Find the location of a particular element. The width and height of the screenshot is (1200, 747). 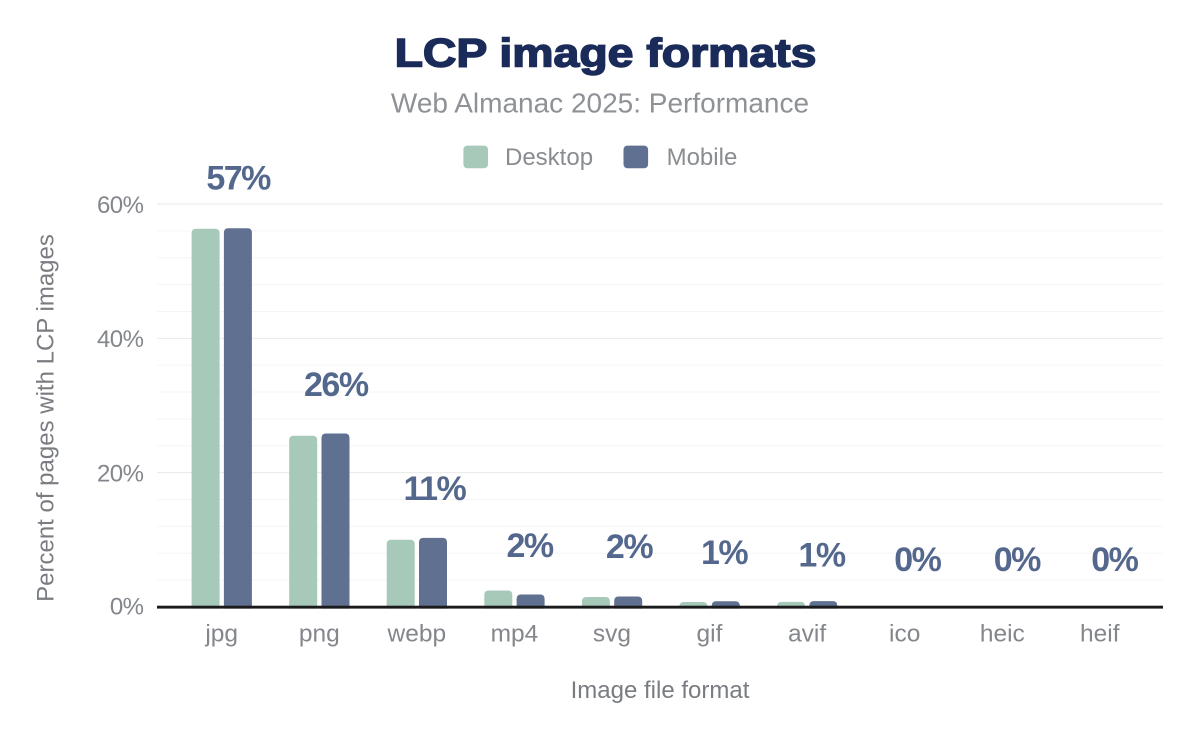

svg-text: 40% is located at coordinates (120, 339).